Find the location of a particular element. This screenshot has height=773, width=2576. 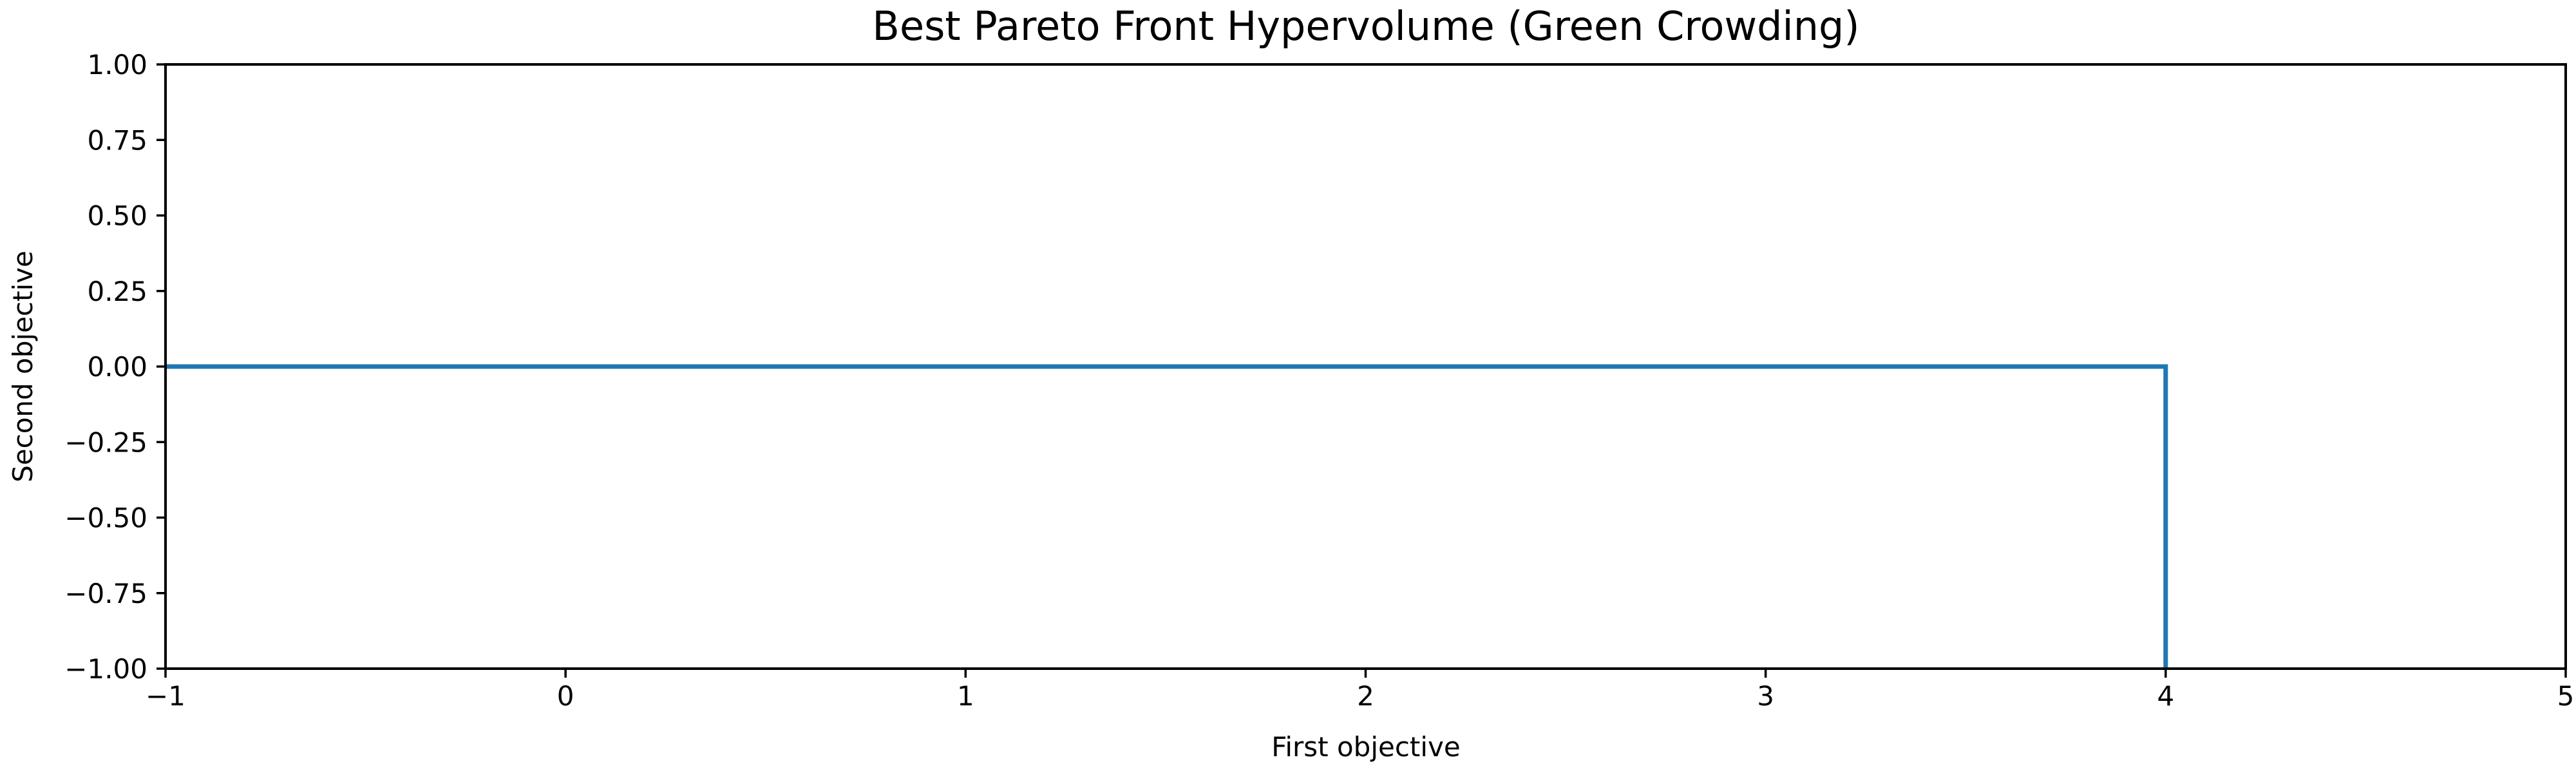

x-tick-label: −1 is located at coordinates (166, 696).